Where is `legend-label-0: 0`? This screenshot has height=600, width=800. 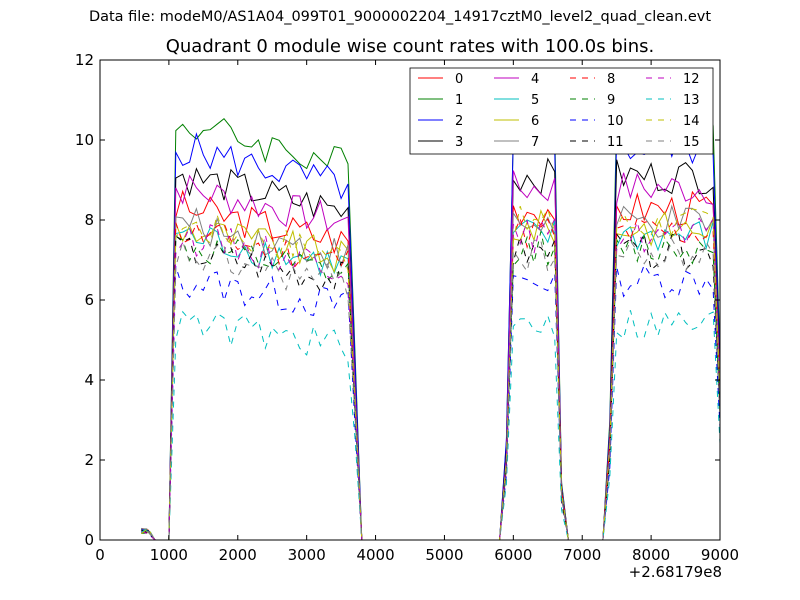
legend-label-0: 0 is located at coordinates (459, 79).